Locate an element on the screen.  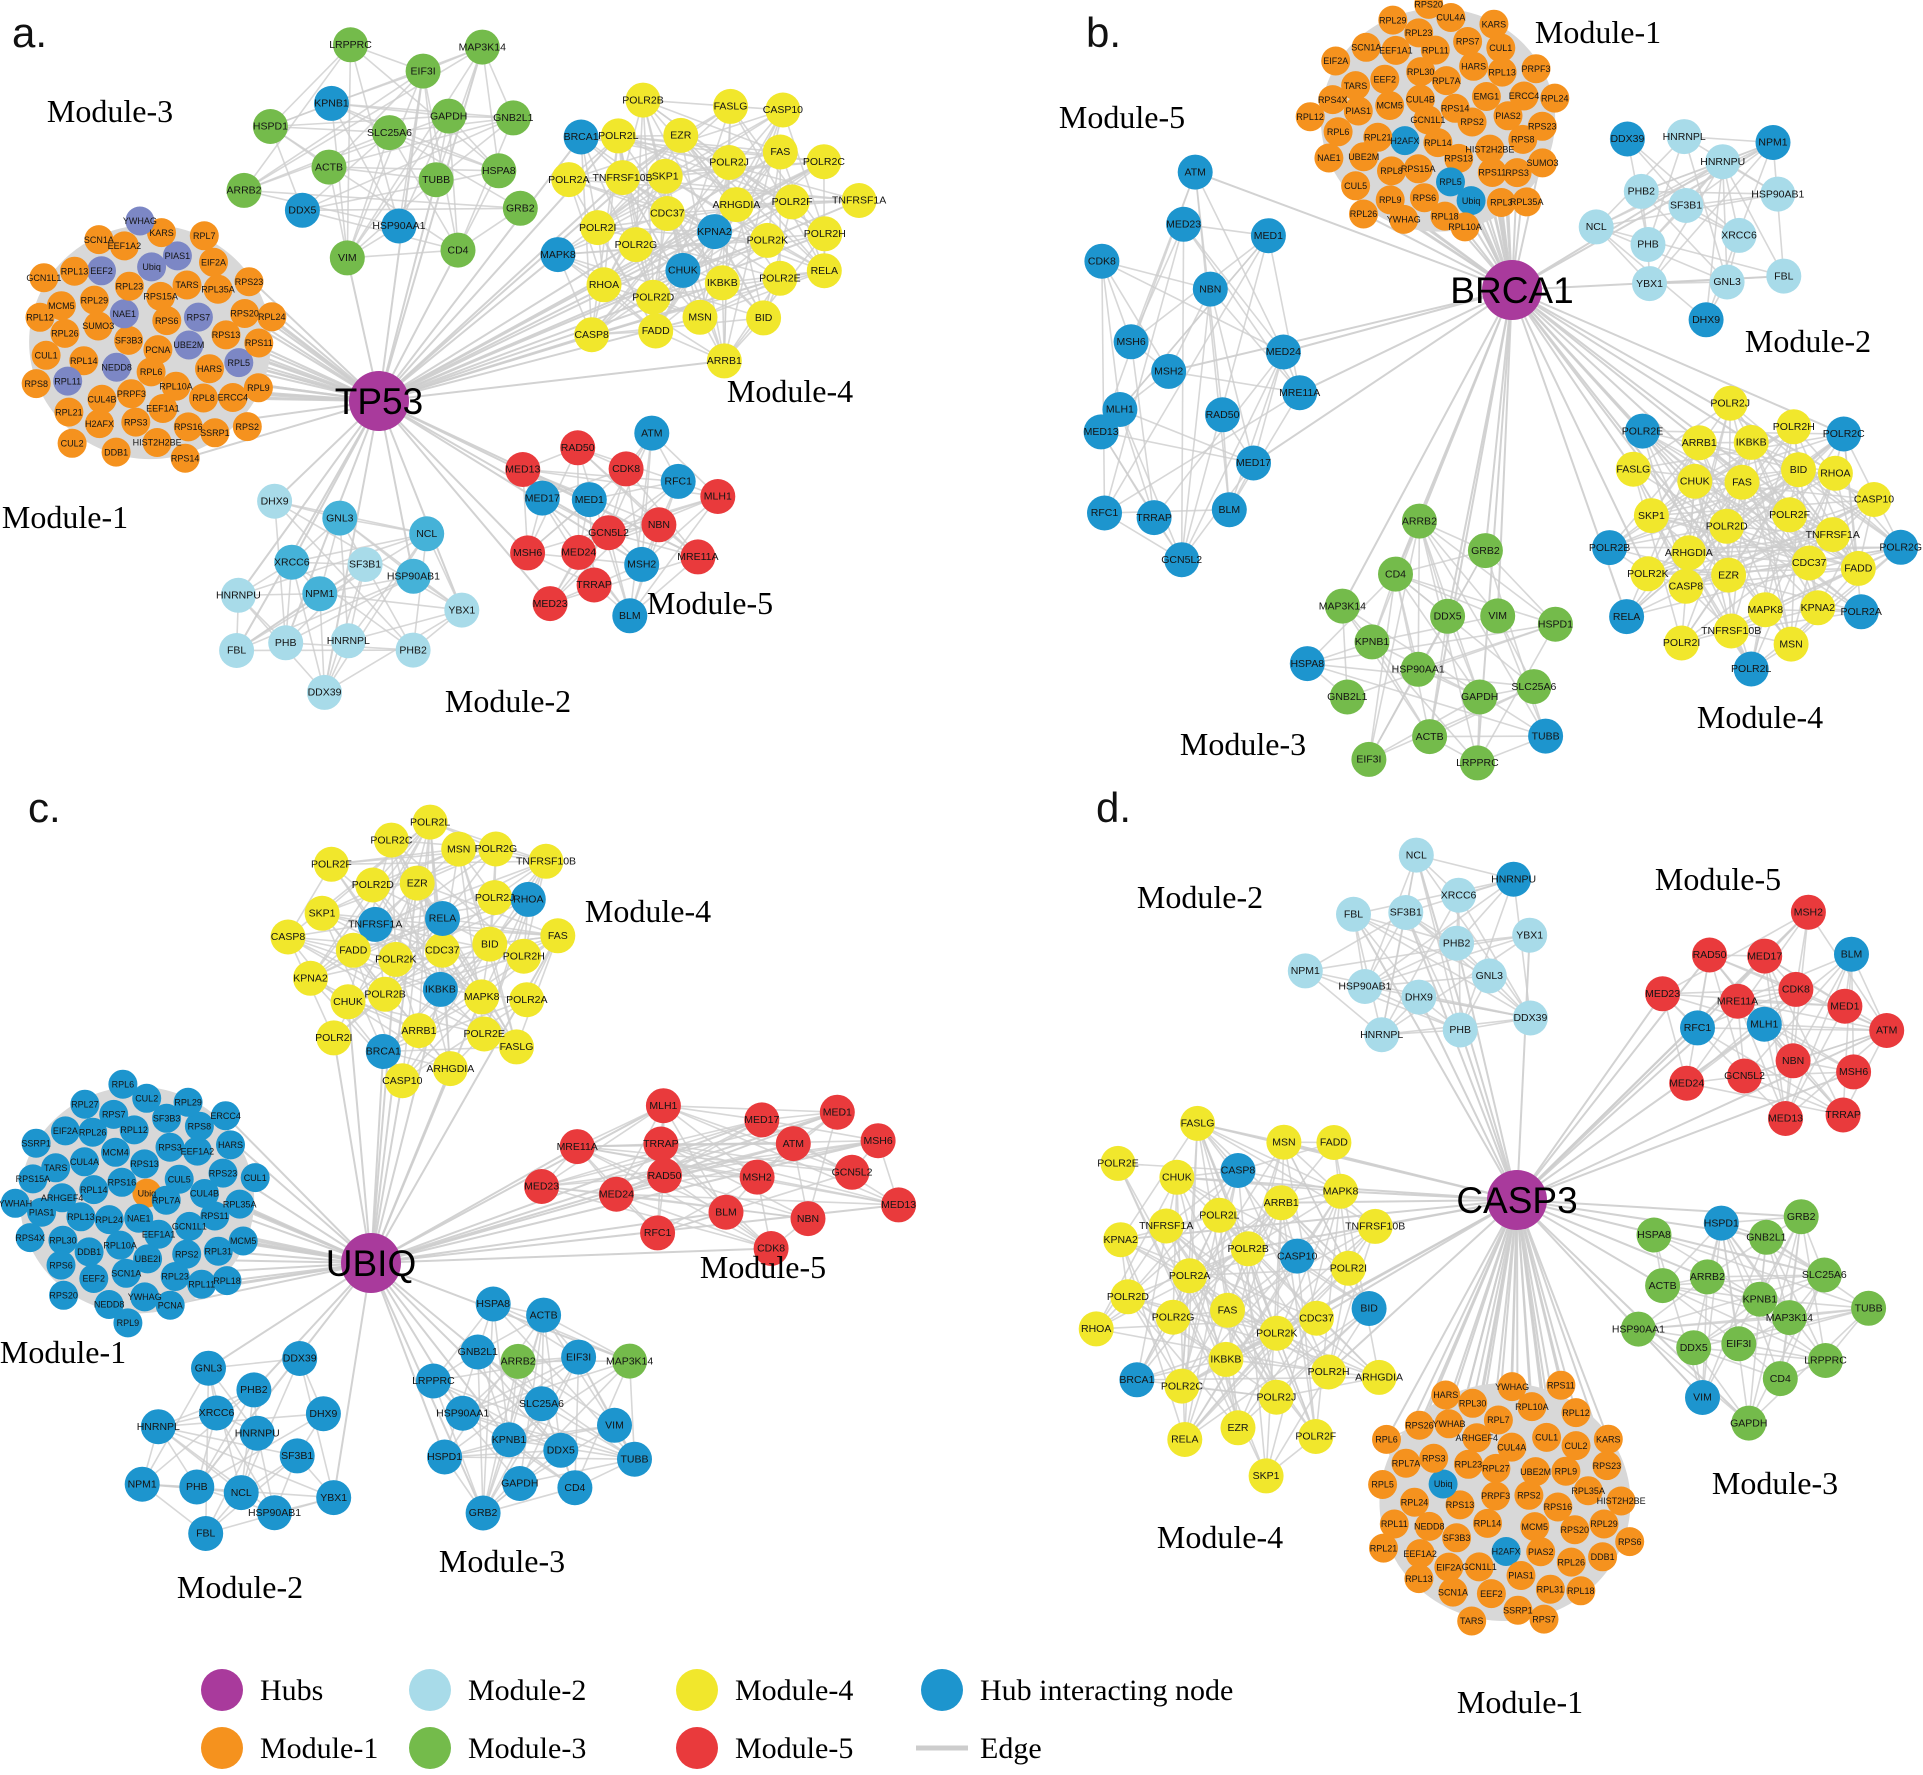
node-FASLG is located at coordinates (1633, 469).